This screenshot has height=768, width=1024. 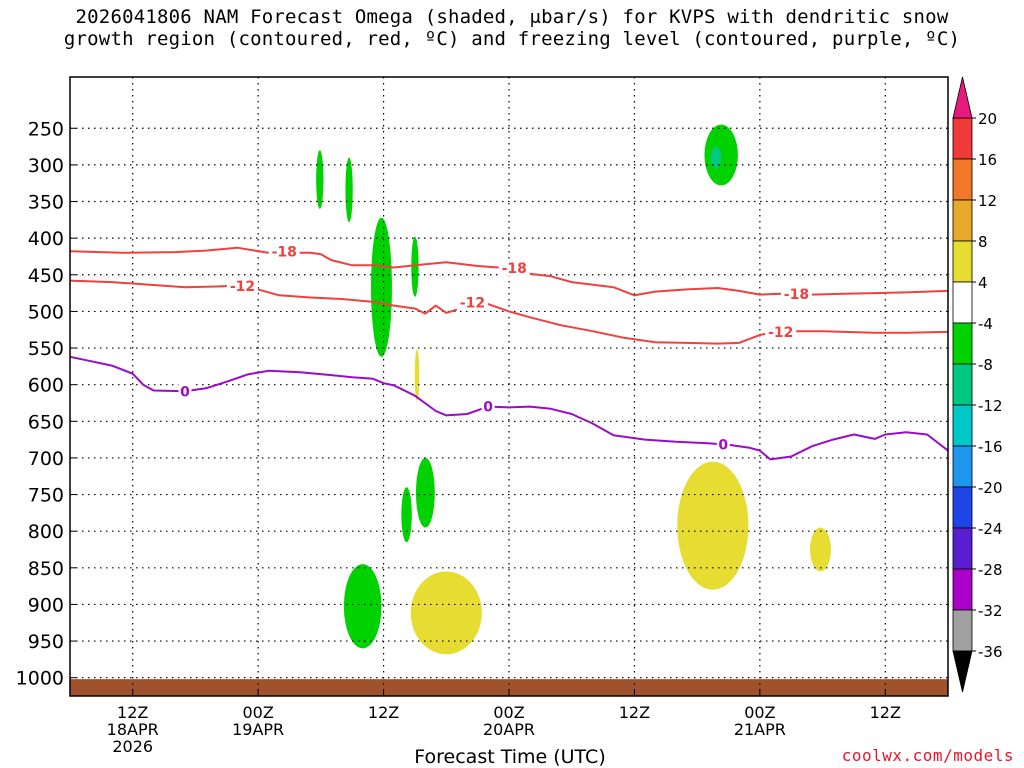 I want to click on colorbar: 20 16 12 8 4 -4 -8 -12 -16 -20 -24 -28 -32 -36, so click(x=977, y=384).